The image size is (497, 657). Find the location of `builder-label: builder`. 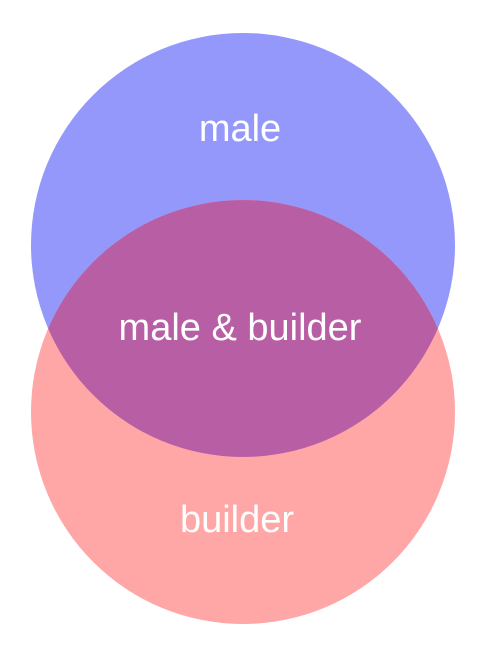

builder-label: builder is located at coordinates (237, 520).